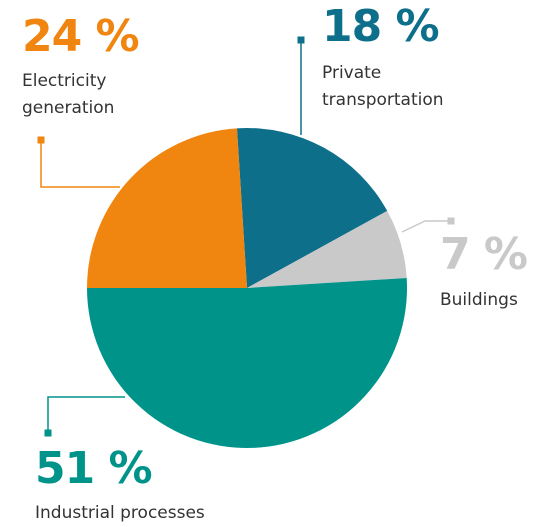  I want to click on value-label: 7 %, so click(484, 254).